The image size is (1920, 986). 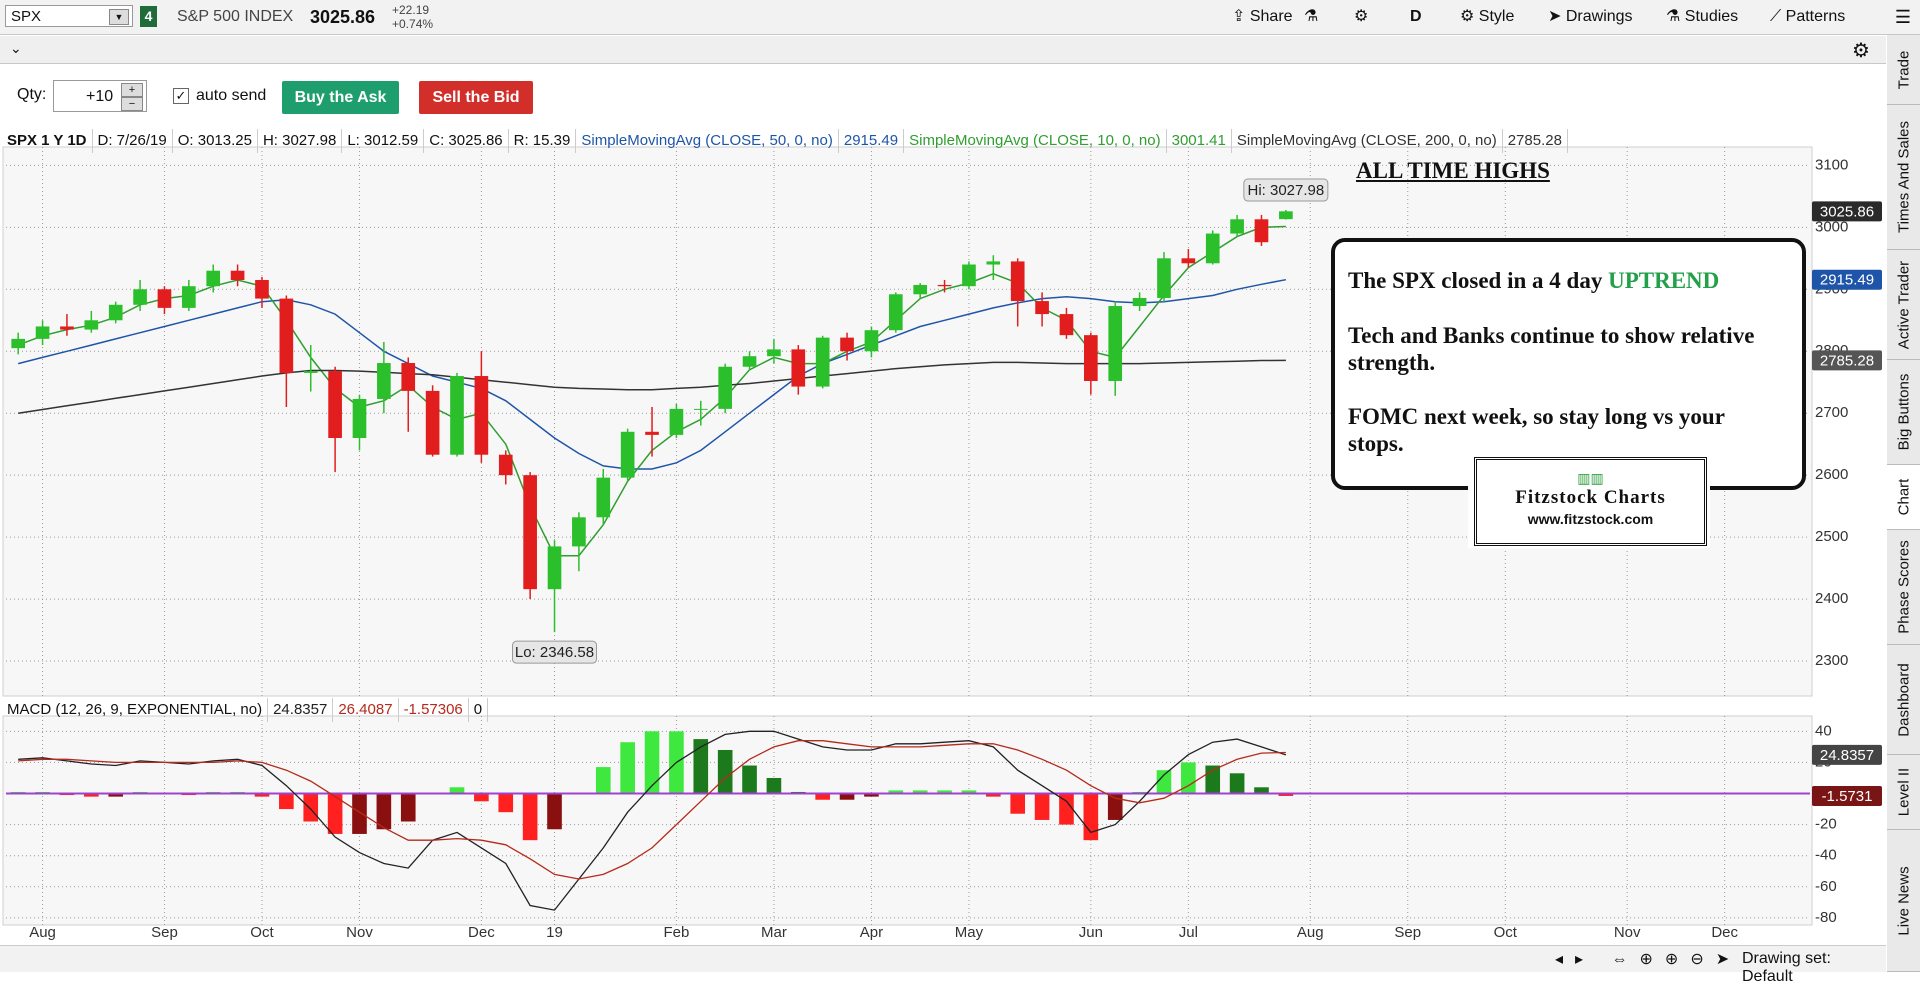 I want to click on patterns-button: ⟋ Patterns, so click(x=1808, y=16).